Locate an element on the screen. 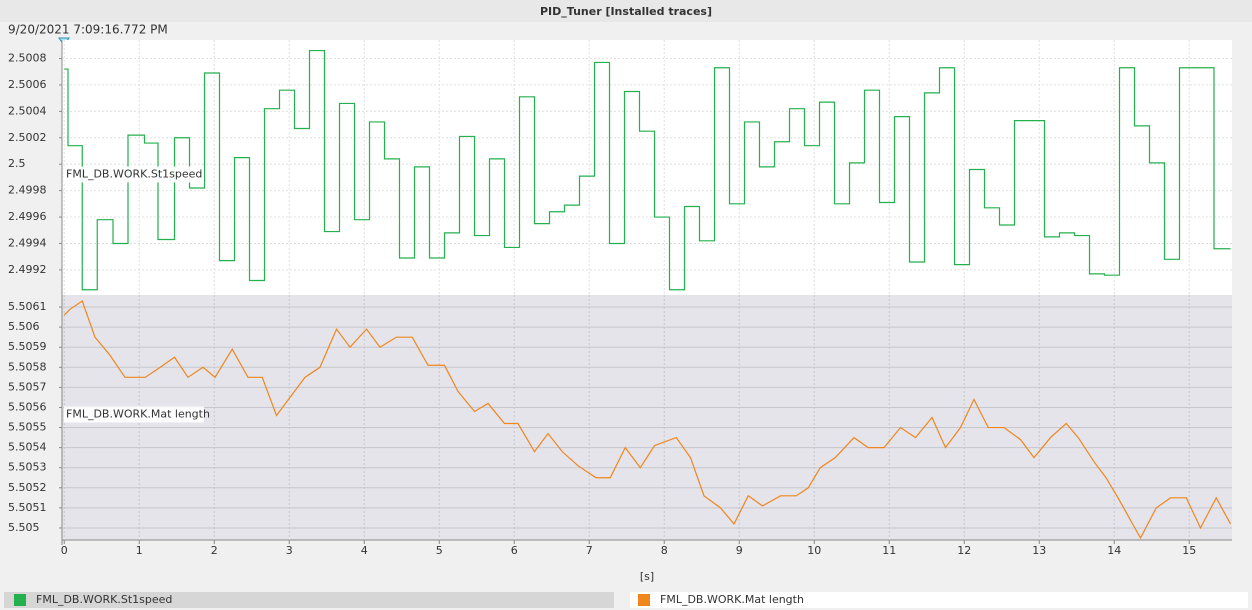  y-tick-label: 5.5059 is located at coordinates (27, 346).